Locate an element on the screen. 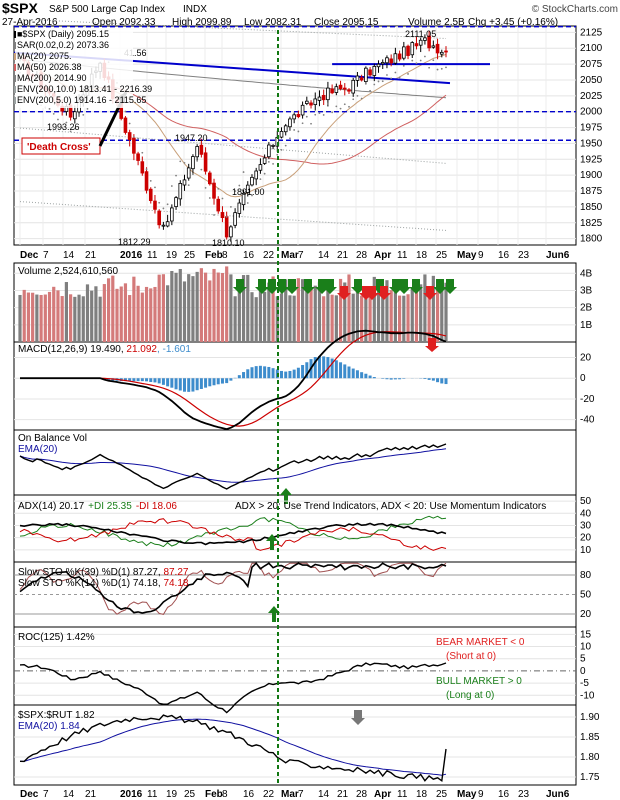 The width and height of the screenshot is (620, 800). roc-title: ROC(125) 1.42% is located at coordinates (56, 637).